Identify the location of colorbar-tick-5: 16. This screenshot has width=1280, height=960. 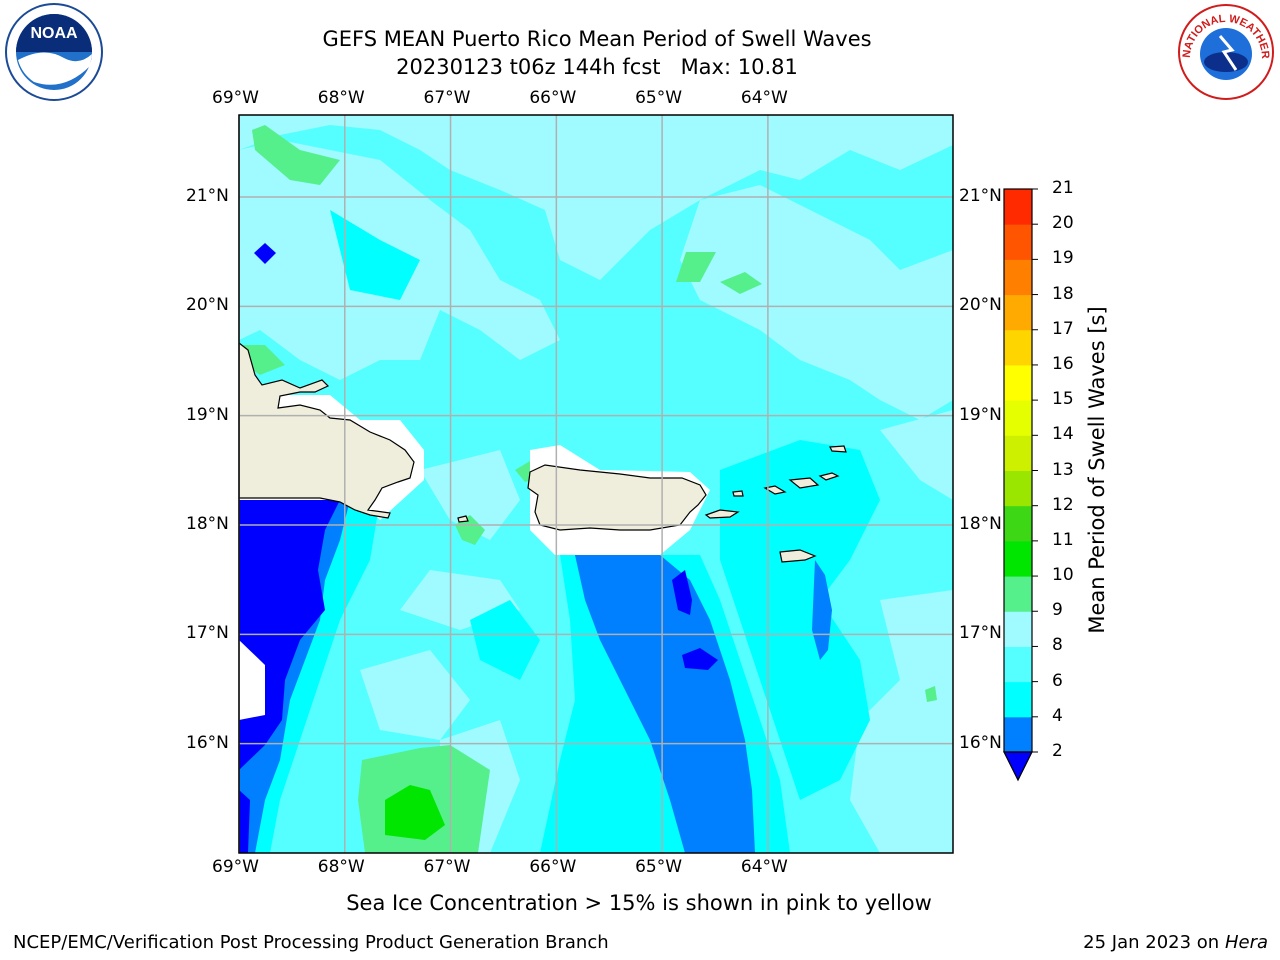
(1063, 363).